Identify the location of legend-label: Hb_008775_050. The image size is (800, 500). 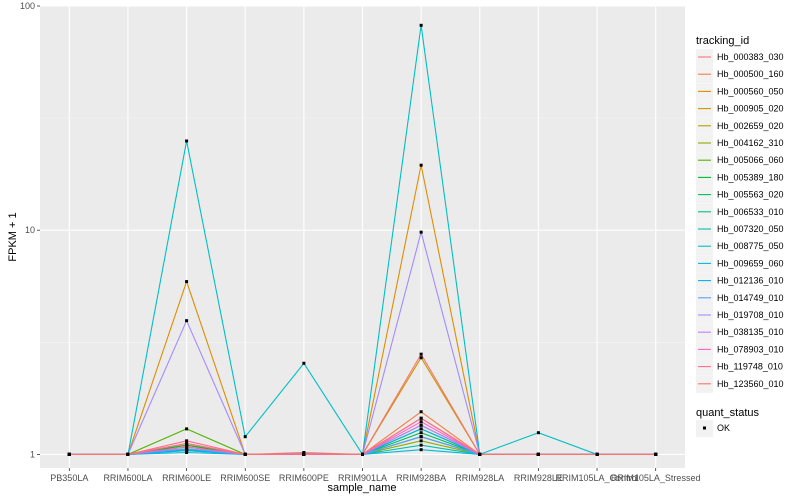
(750, 246).